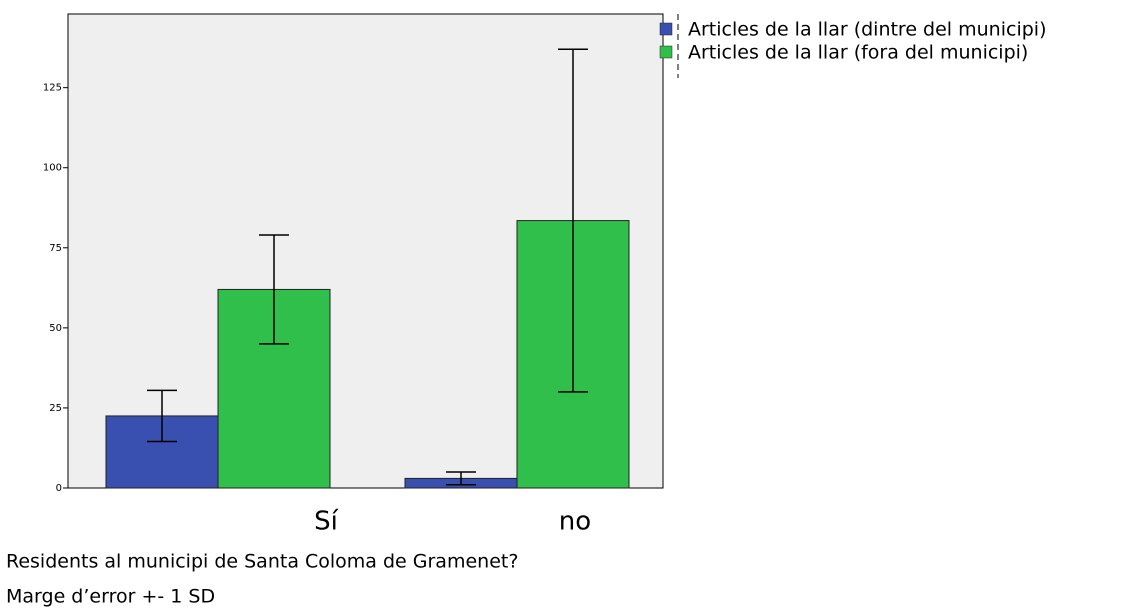 The height and width of the screenshot is (615, 1136). I want to click on y-tick-label: 50, so click(55, 328).